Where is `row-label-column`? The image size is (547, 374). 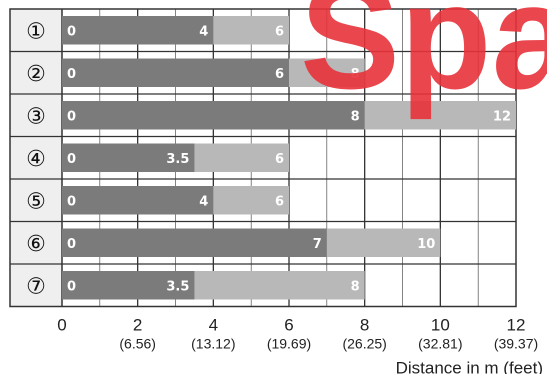 row-label-column is located at coordinates (36, 158).